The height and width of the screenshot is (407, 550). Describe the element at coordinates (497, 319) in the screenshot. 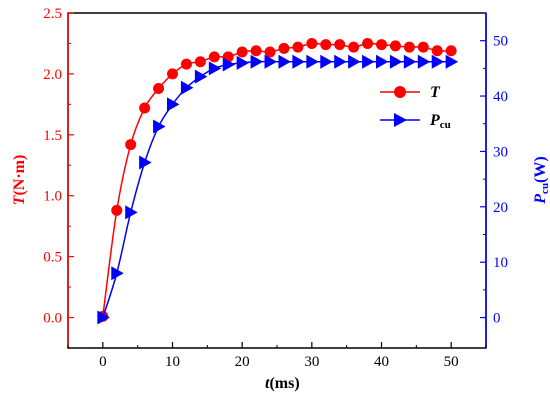

I see `right-tick-label: 0` at that location.